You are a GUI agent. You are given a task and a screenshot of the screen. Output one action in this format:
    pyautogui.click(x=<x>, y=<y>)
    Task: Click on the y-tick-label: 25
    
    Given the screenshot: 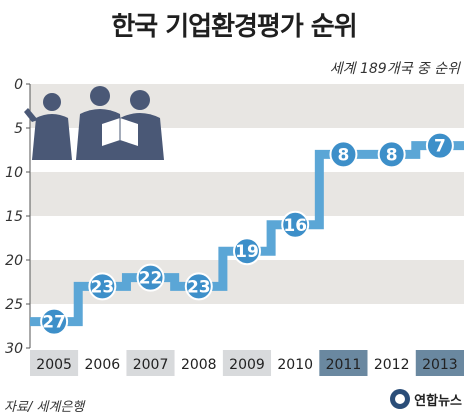 What is the action you would take?
    pyautogui.click(x=14, y=305)
    